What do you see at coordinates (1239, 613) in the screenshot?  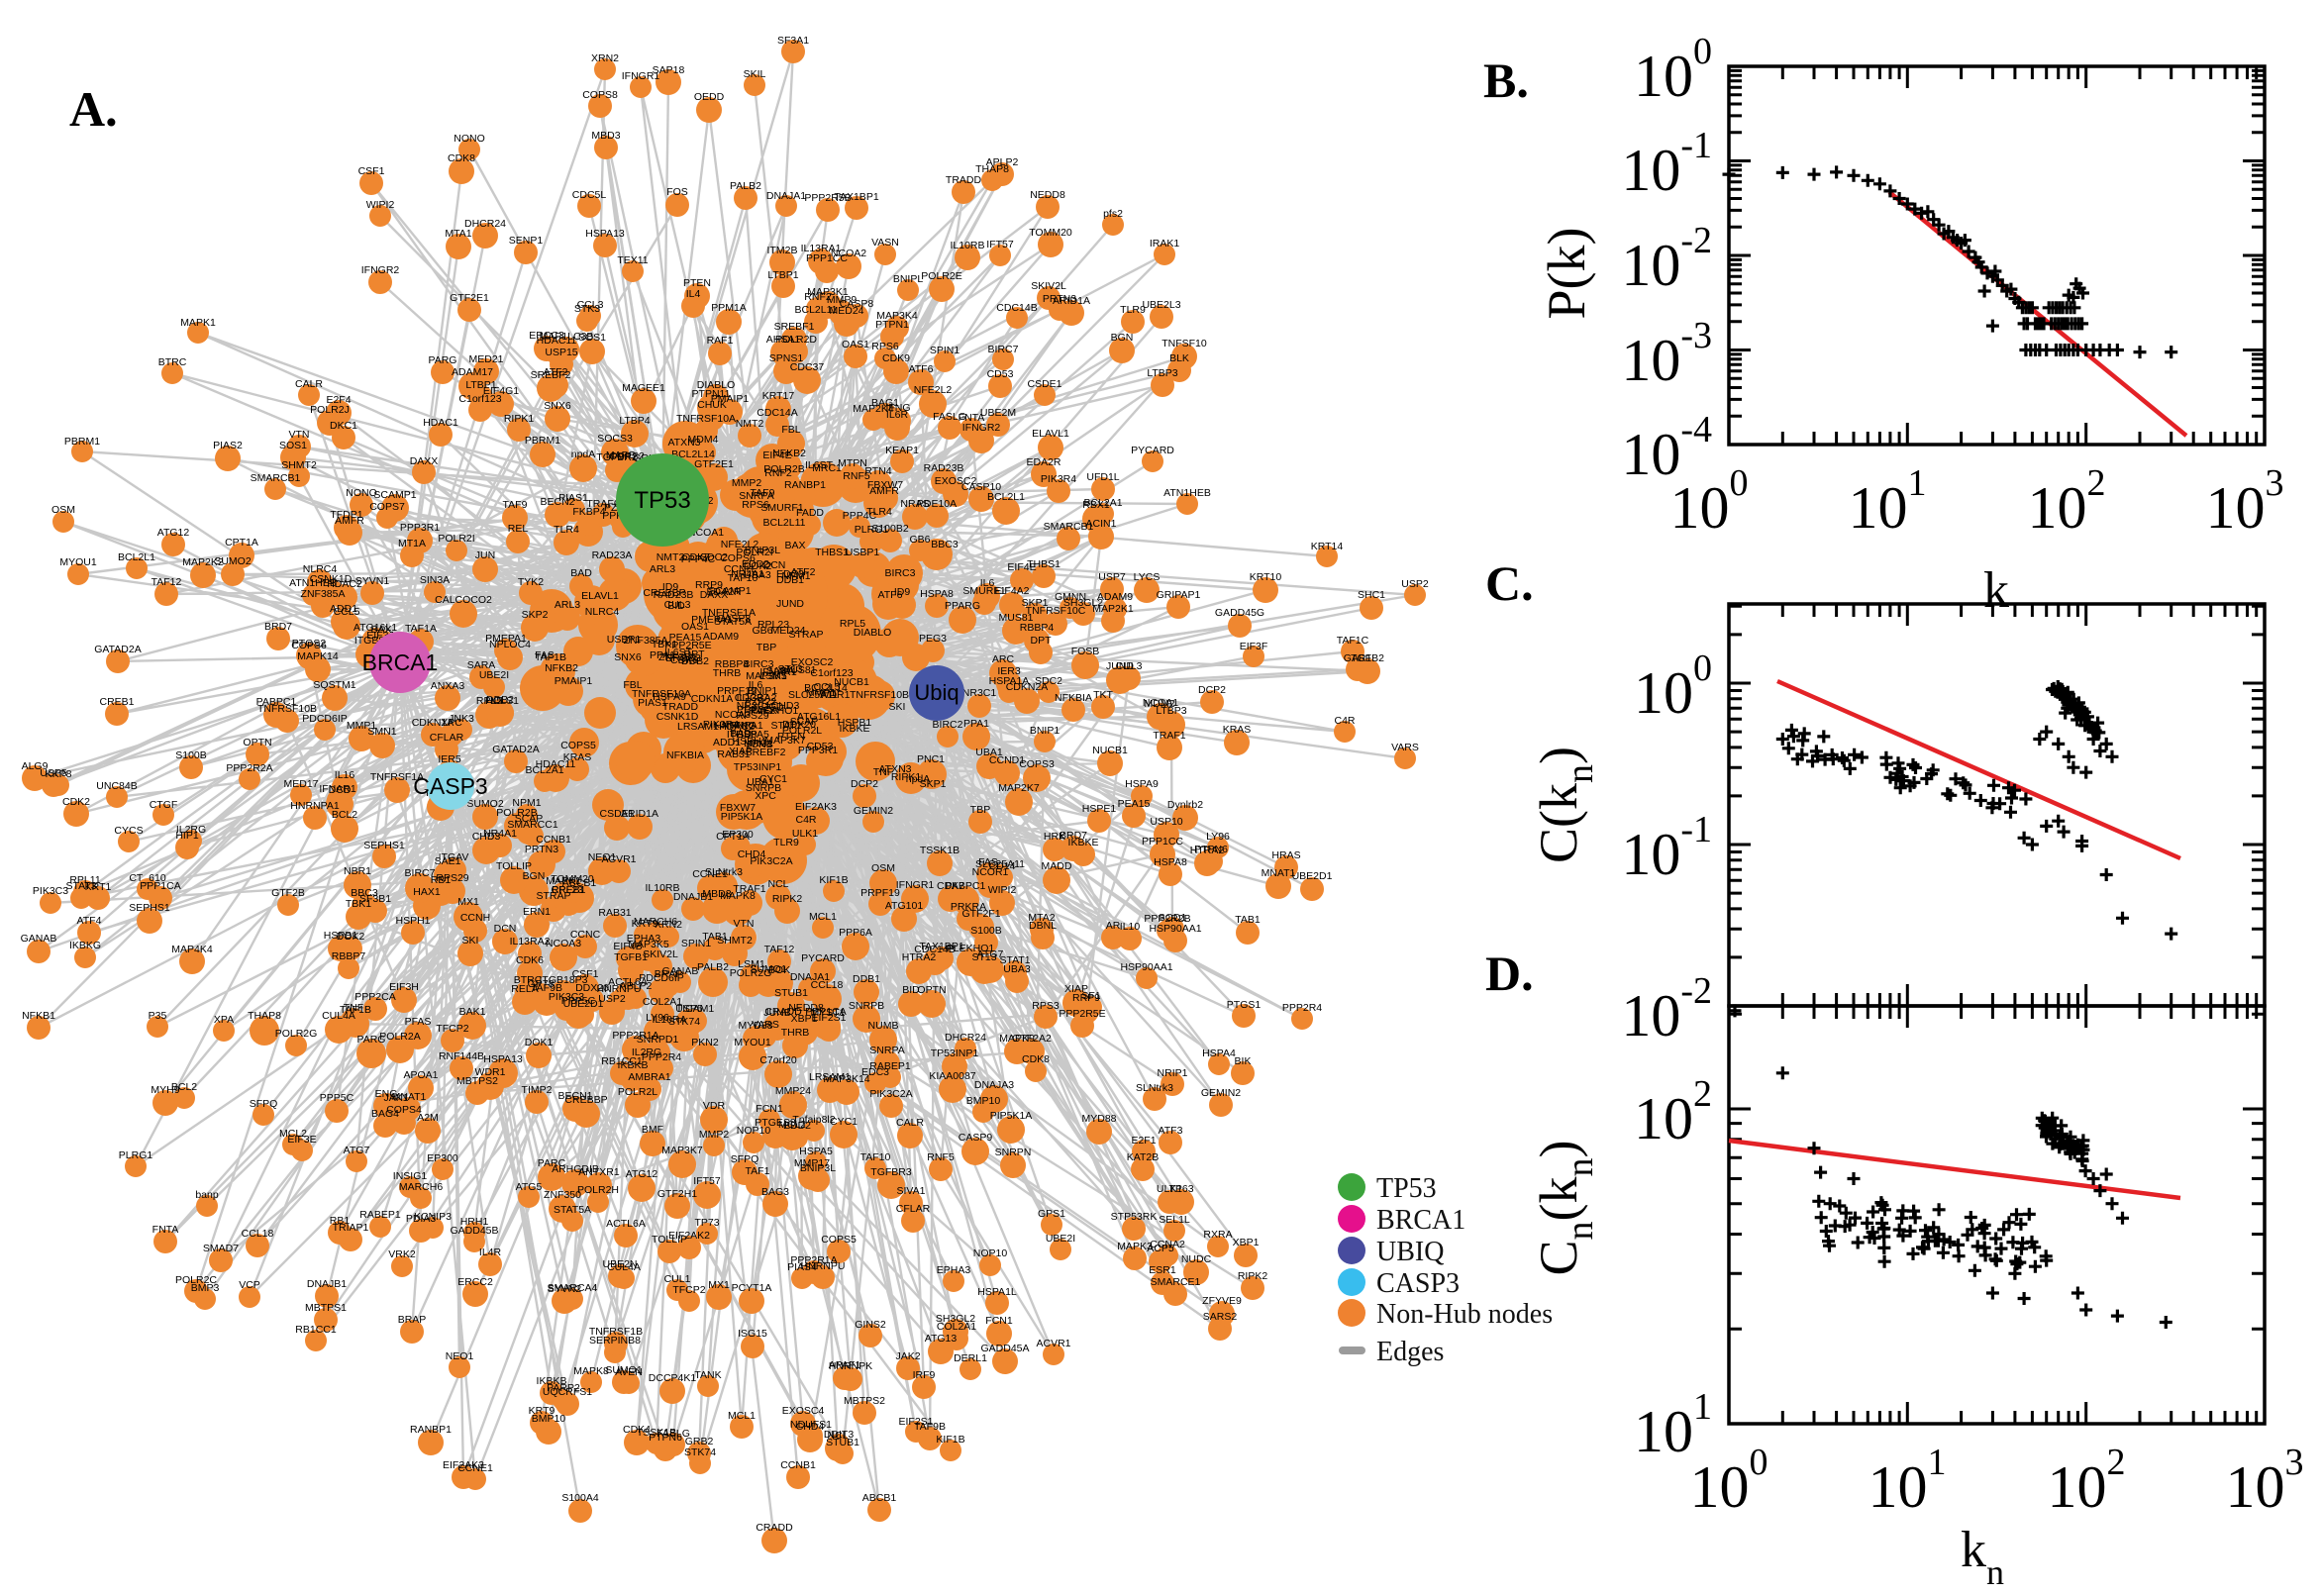 I see `svg-text: GADD45G` at bounding box center [1239, 613].